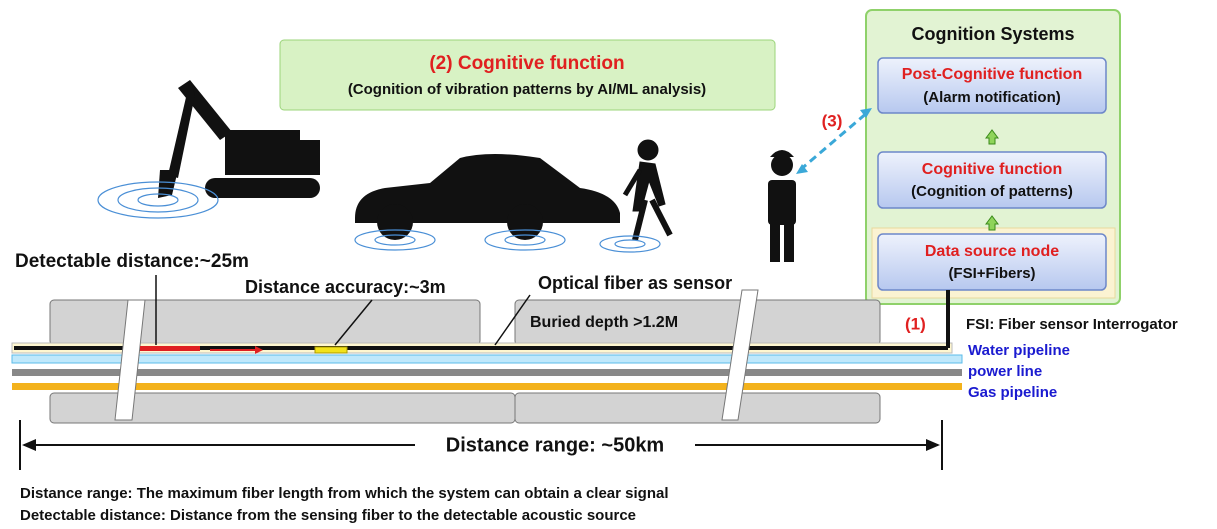 The width and height of the screenshot is (1217, 529). Describe the element at coordinates (1019, 350) in the screenshot. I see `line-label: Water pipeline` at that location.